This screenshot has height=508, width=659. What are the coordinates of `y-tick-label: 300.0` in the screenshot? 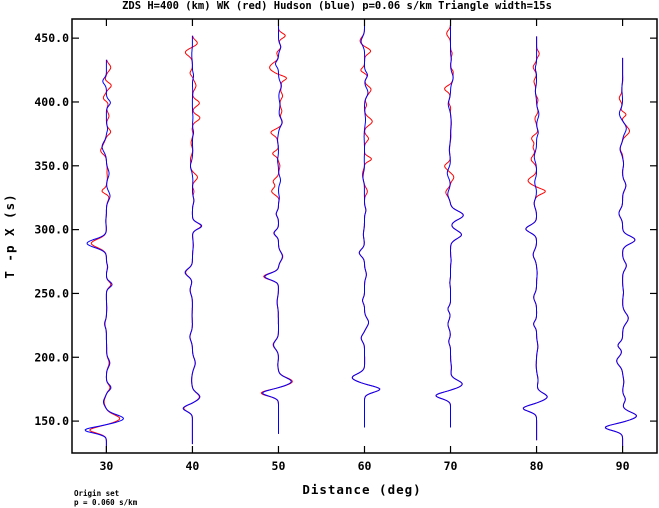 It's located at (51, 230).